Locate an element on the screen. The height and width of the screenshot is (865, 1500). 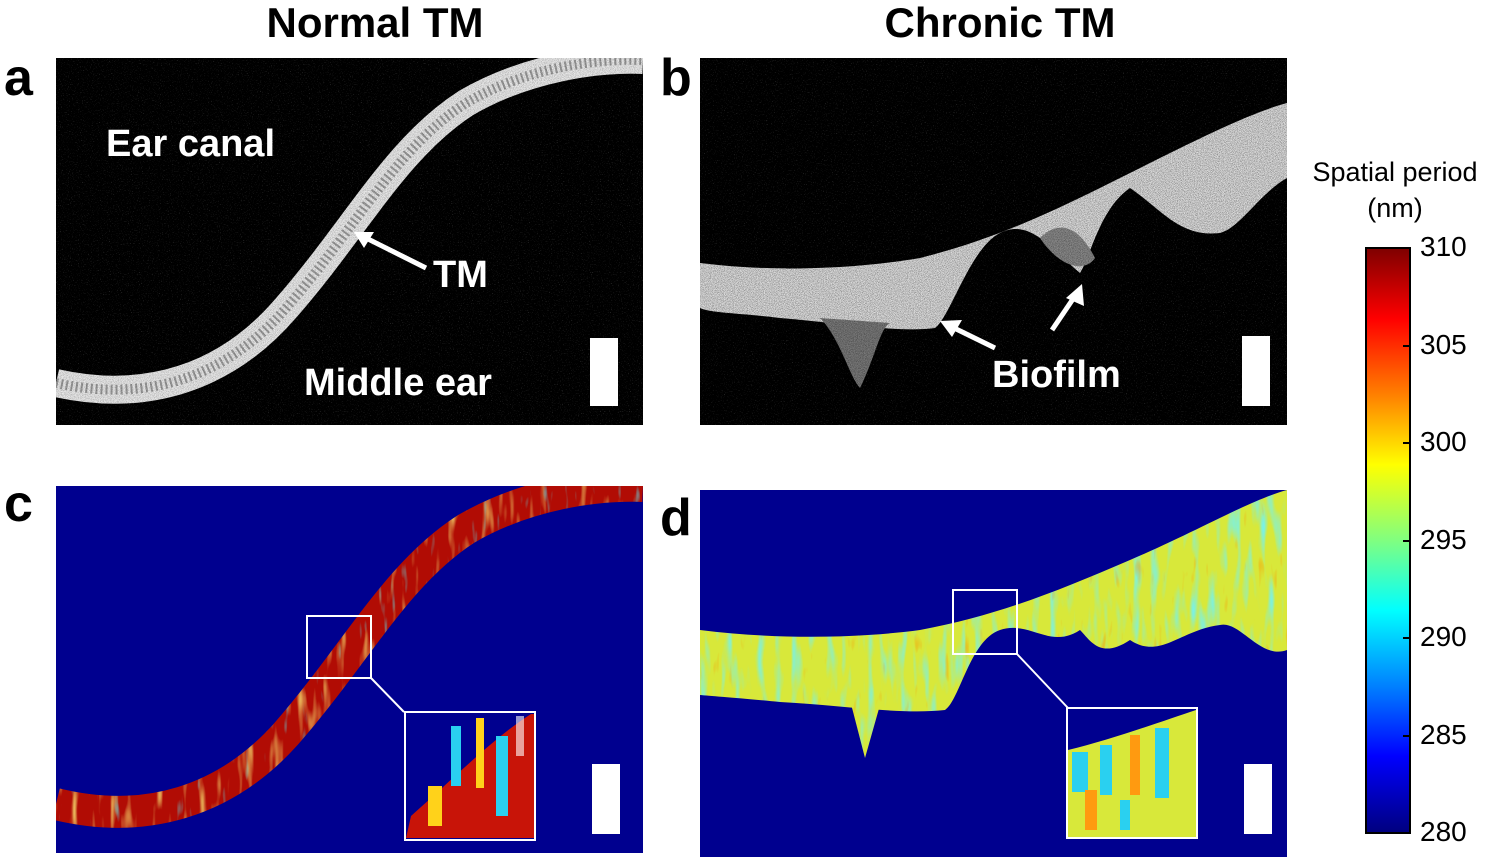
label-ear-canal: Ear canal is located at coordinates (190, 144).